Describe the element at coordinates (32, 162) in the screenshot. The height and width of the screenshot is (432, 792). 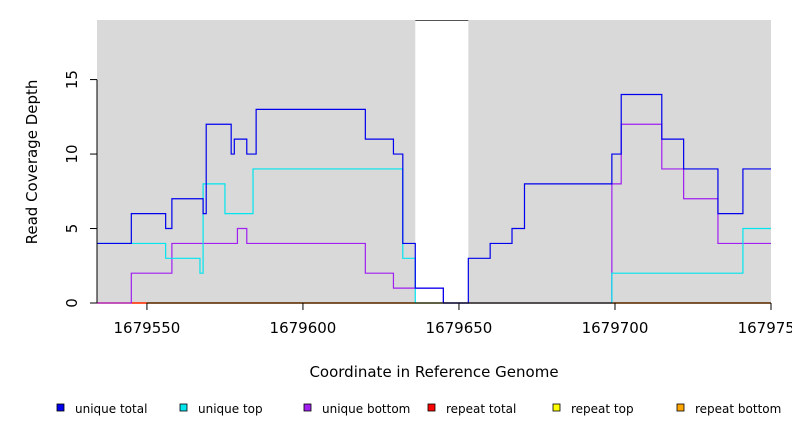
I see `y-axis-title: Read Coverage Depth` at that location.